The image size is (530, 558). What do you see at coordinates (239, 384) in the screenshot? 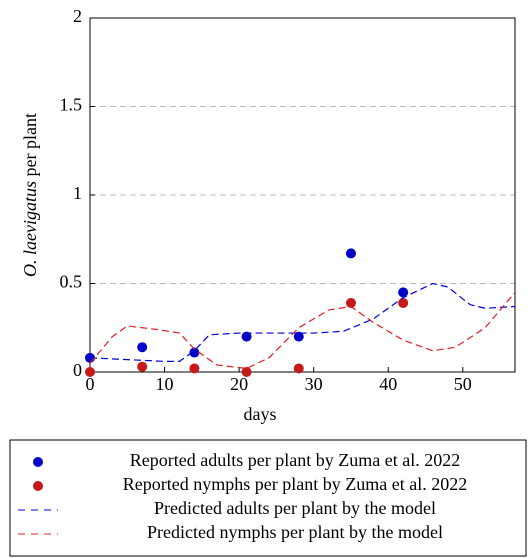
I see `x-tick-label: 20` at bounding box center [239, 384].